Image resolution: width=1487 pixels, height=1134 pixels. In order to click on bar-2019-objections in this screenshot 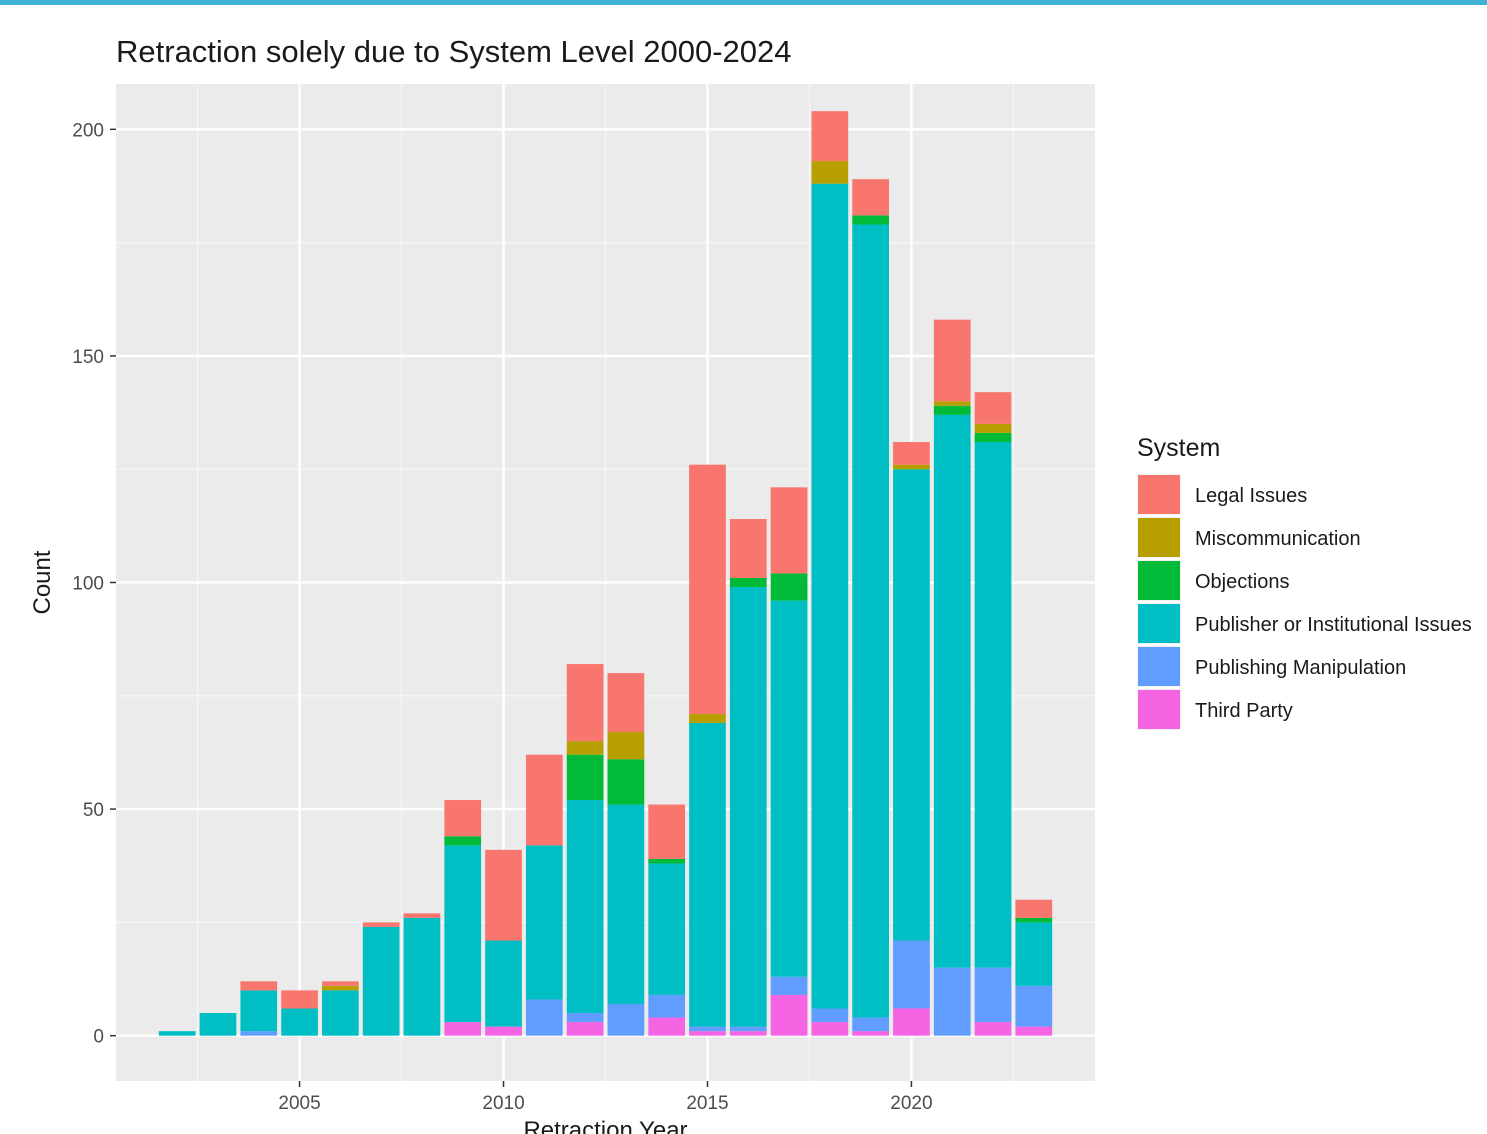, I will do `click(871, 220)`.